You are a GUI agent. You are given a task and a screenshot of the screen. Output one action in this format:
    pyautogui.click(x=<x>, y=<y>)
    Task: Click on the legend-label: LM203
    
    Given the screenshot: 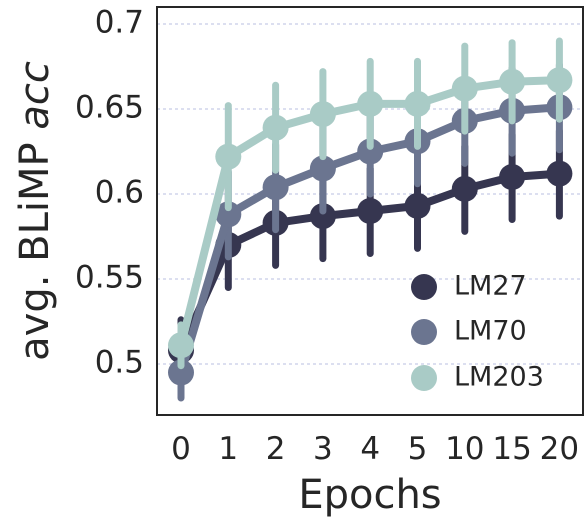 What is the action you would take?
    pyautogui.click(x=499, y=377)
    